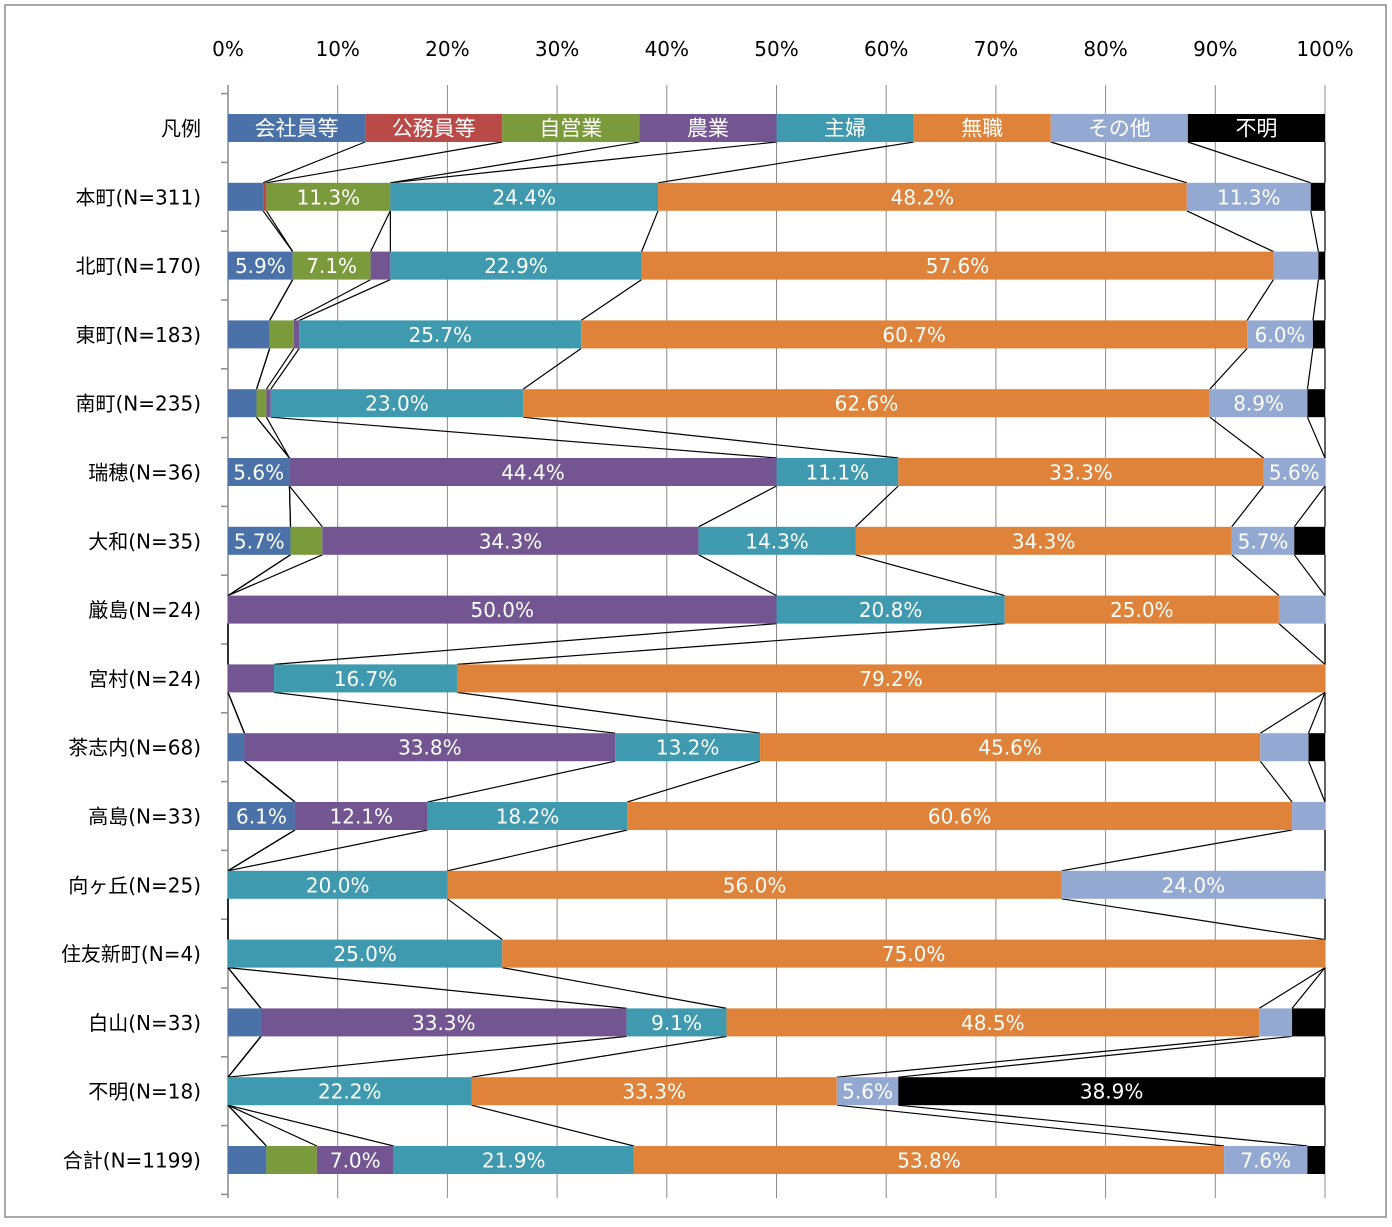 The width and height of the screenshot is (1392, 1227). What do you see at coordinates (350, 1092) in the screenshot?
I see `data-label: 22.2%` at bounding box center [350, 1092].